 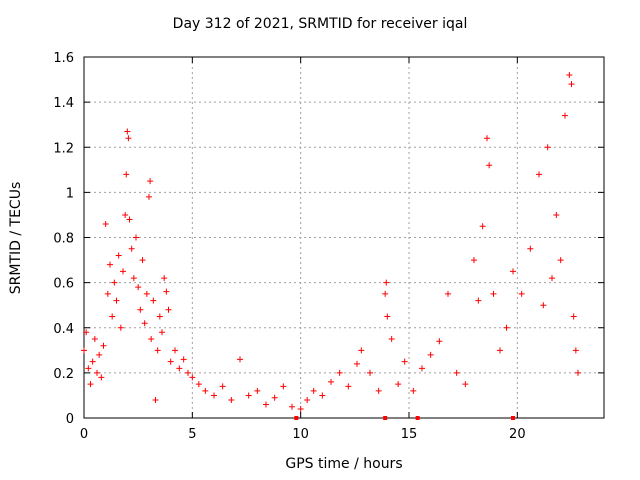 I want to click on y-tick-label: 0, so click(x=70, y=419).